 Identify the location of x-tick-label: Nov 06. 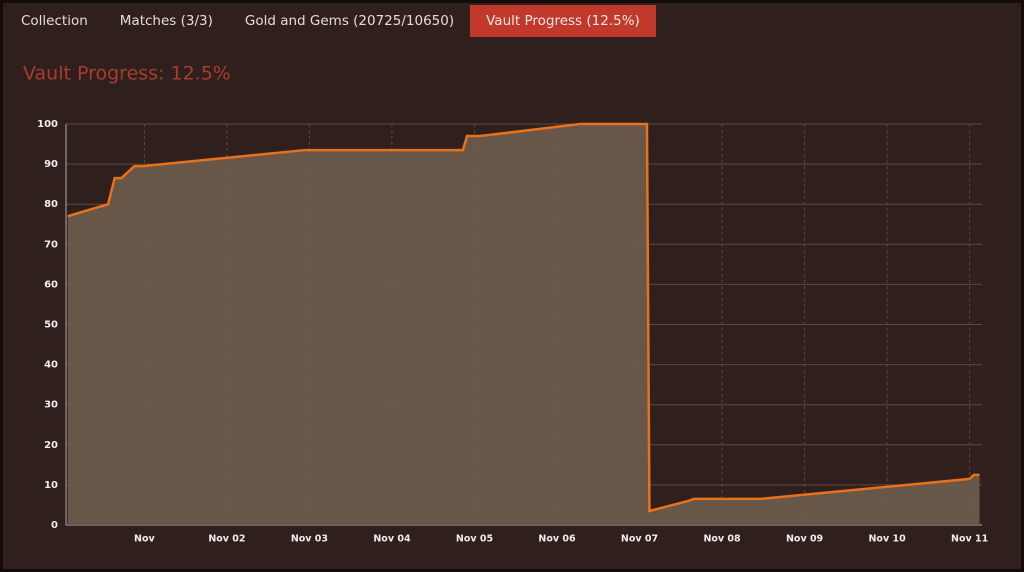
(557, 539).